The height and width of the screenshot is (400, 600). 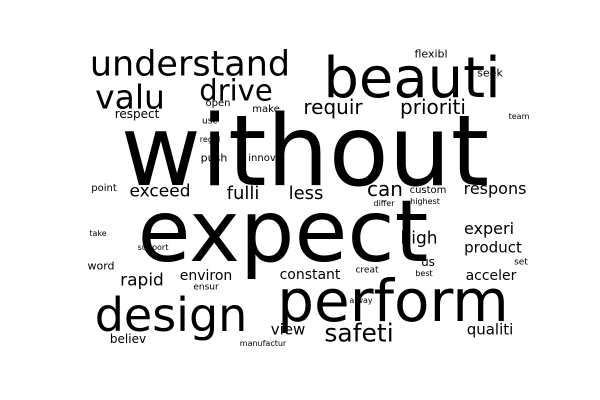 What do you see at coordinates (262, 158) in the screenshot?
I see `word-innov: innov` at bounding box center [262, 158].